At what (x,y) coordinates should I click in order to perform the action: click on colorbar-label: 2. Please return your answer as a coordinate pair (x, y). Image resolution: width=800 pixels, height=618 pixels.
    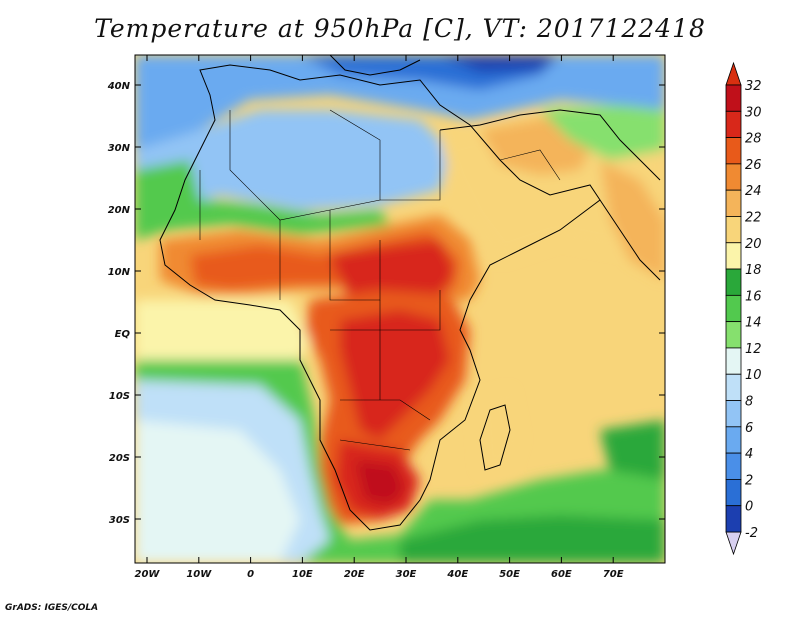
    Looking at the image, I should click on (749, 480).